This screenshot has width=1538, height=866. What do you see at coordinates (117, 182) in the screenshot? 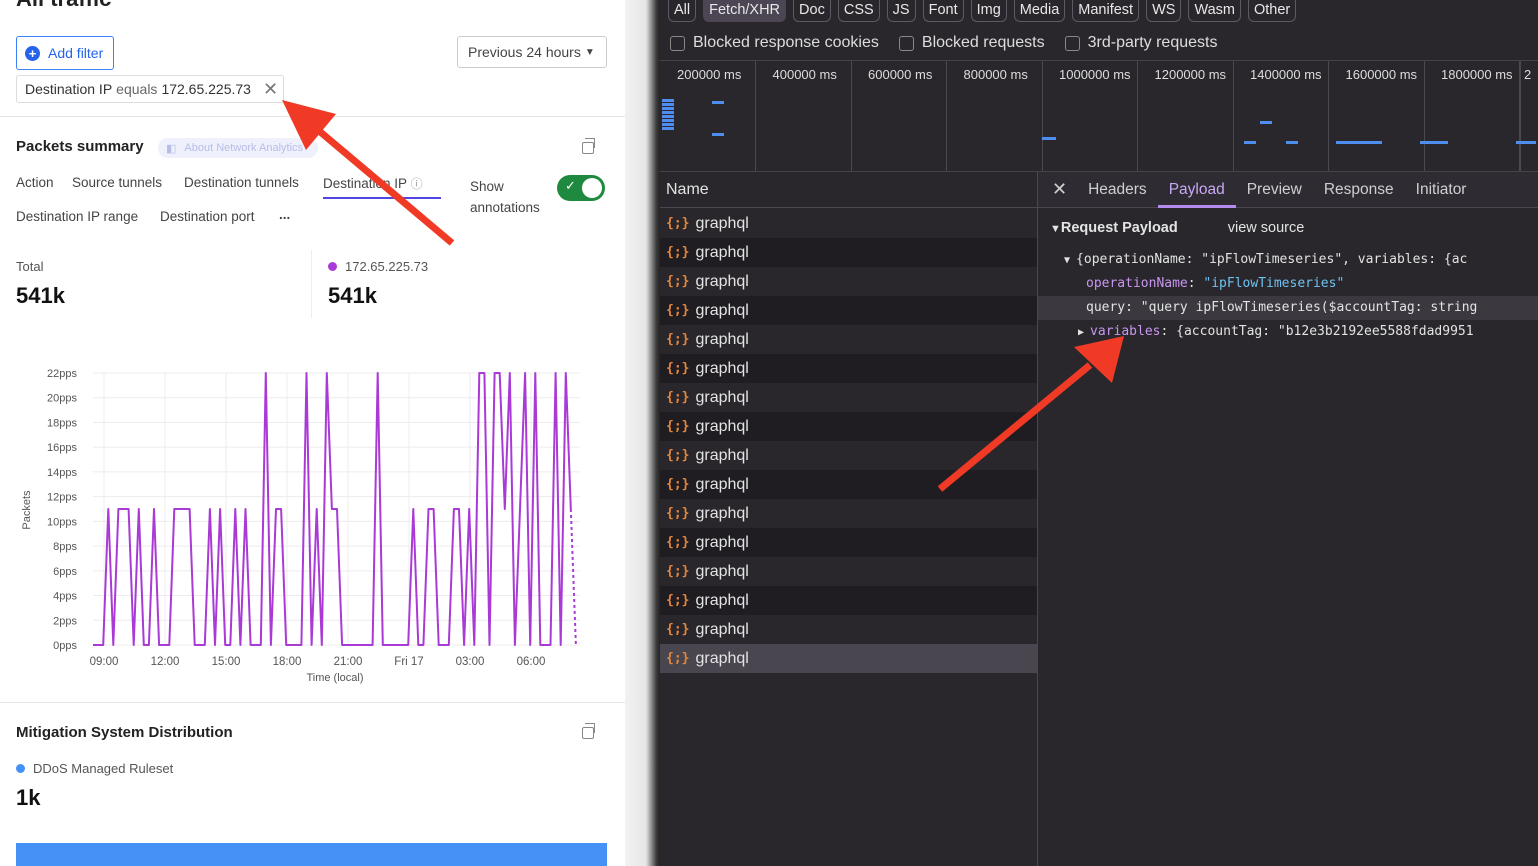
I see `tab-source-tunnels: Source tunnels` at bounding box center [117, 182].